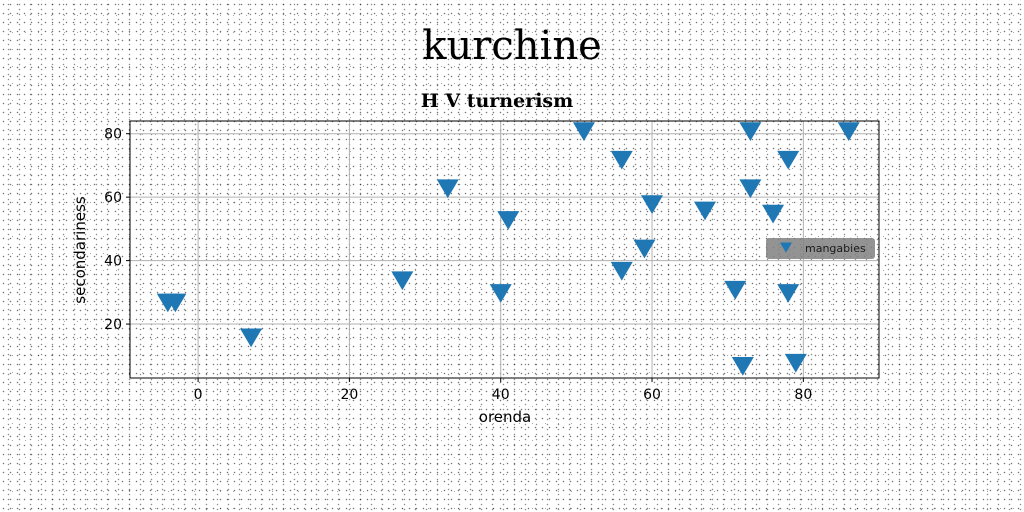 Image resolution: width=1024 pixels, height=512 pixels. Describe the element at coordinates (786, 247) in the screenshot. I see `legend-marker` at that location.